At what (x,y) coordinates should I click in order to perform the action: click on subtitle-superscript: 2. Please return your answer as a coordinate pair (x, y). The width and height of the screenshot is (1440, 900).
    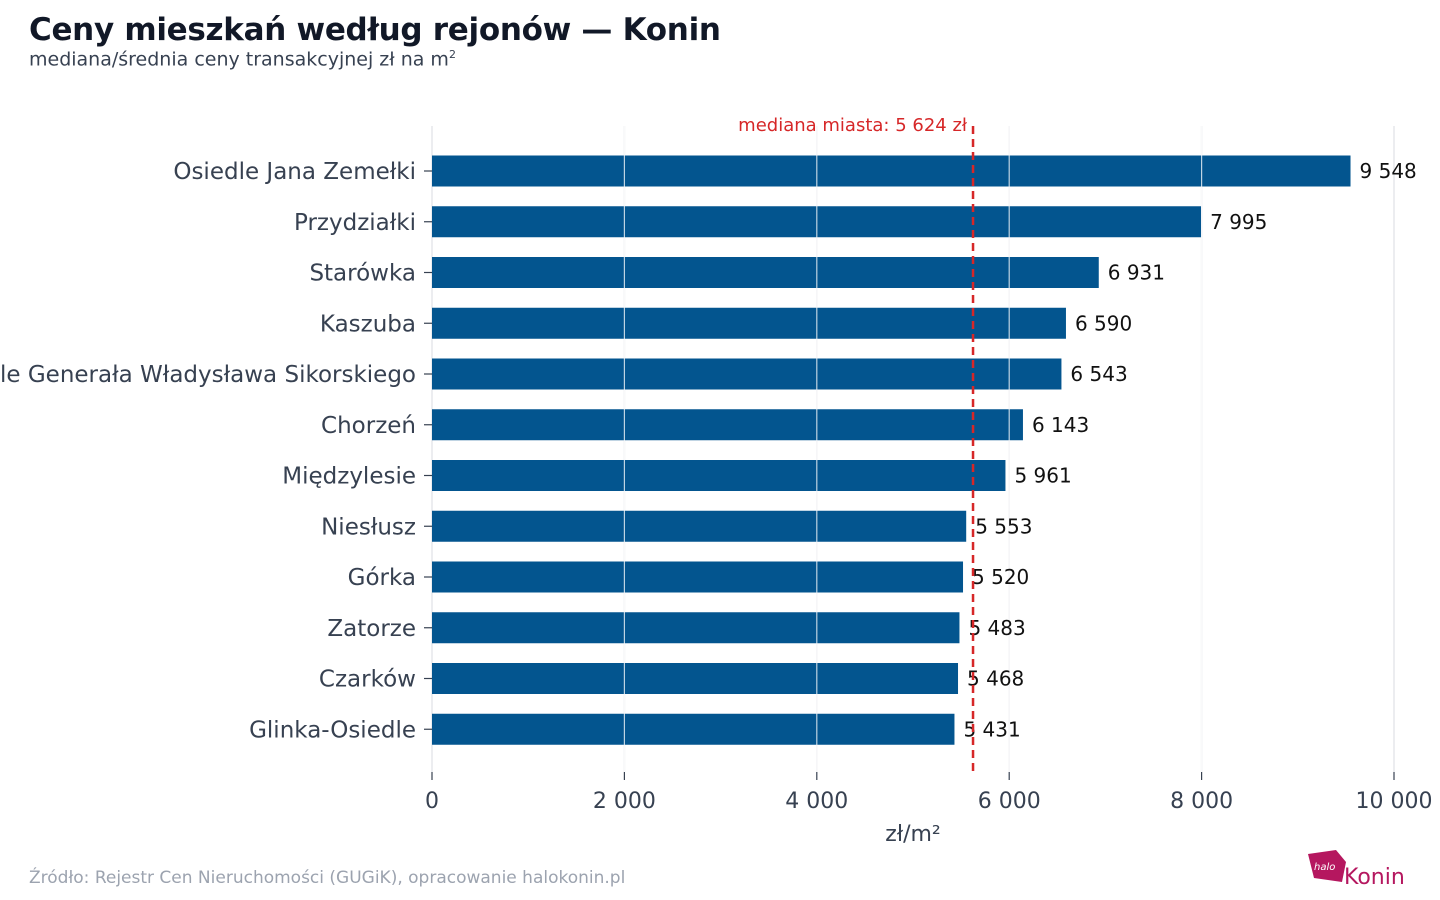
    Looking at the image, I should click on (452, 54).